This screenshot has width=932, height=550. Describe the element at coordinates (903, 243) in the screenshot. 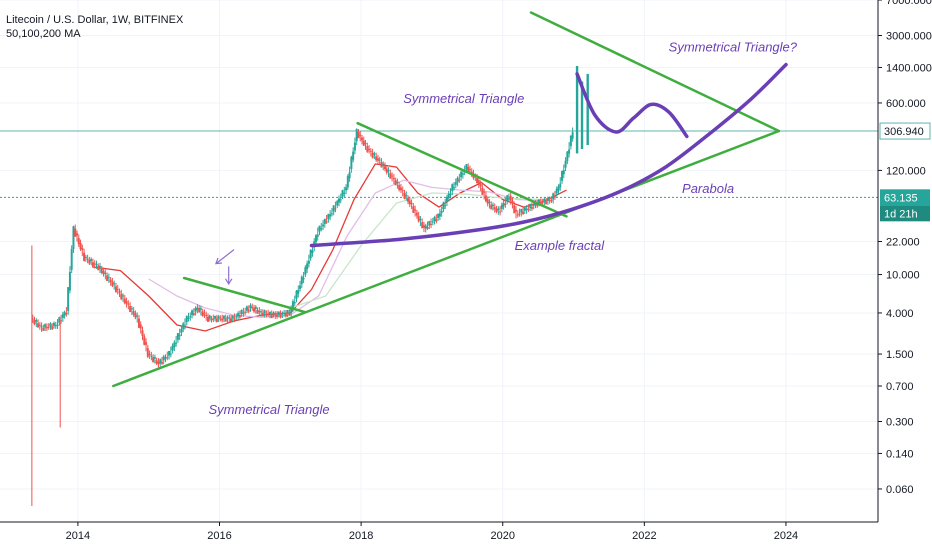

I see `y-tick-label: 22.000` at that location.